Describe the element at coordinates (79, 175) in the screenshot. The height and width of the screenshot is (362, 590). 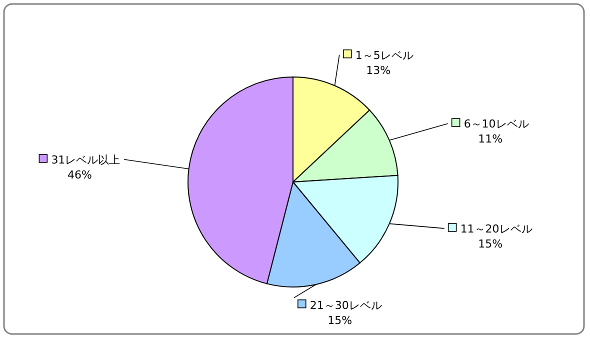
I see `data-label: 46%` at that location.